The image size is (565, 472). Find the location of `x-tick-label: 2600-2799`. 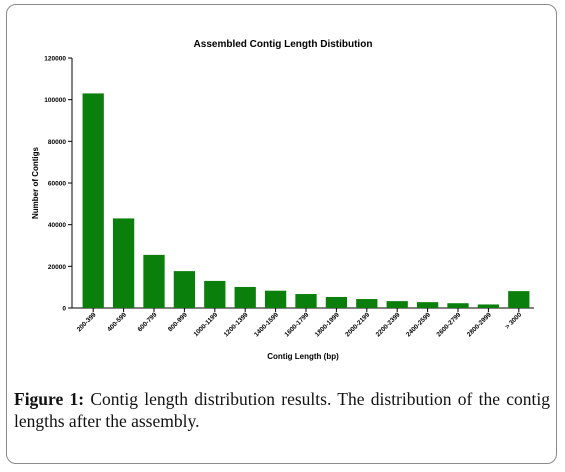

x-tick-label: 2600-2799 is located at coordinates (448, 324).